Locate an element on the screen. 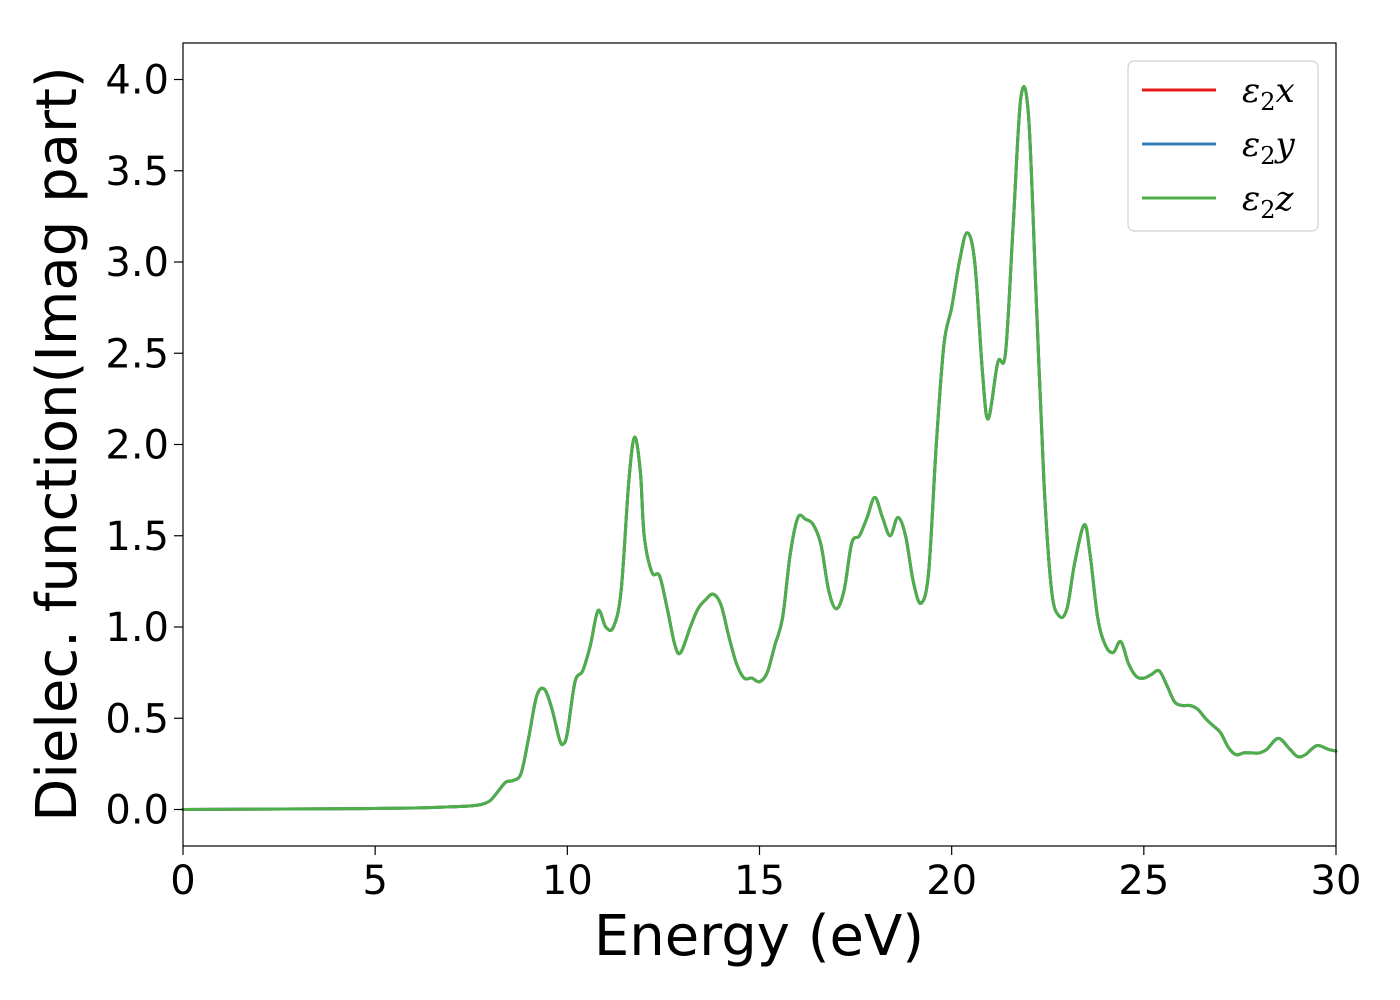 The width and height of the screenshot is (1400, 1000). legend-box is located at coordinates (1223, 146).